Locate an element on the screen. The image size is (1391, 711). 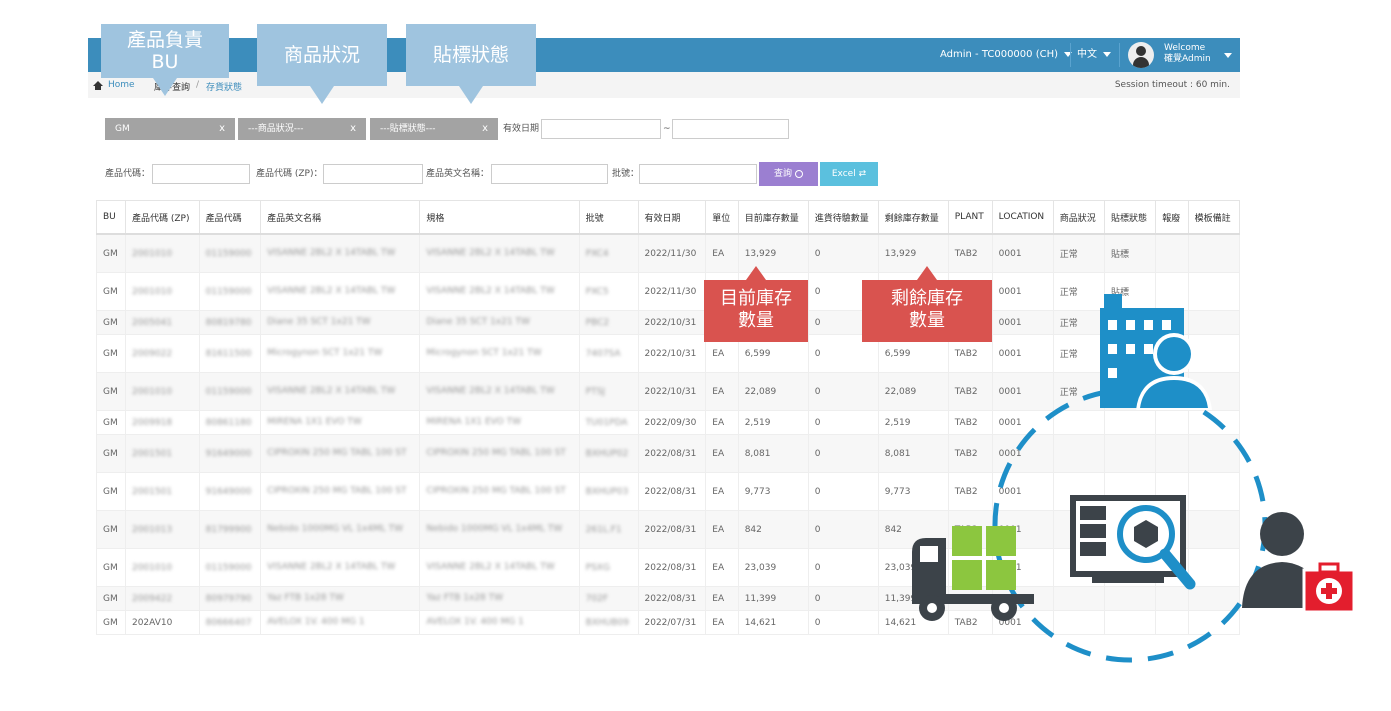
bu-select: GM x is located at coordinates (170, 129).